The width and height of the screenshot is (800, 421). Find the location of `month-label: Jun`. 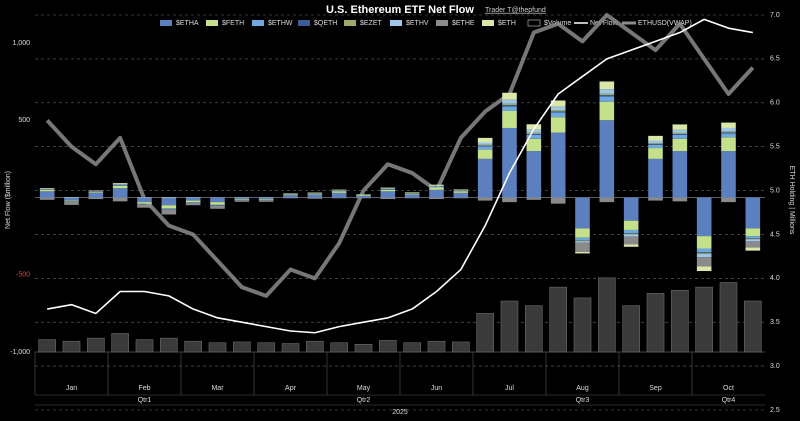

month-label: Jun is located at coordinates (436, 388).